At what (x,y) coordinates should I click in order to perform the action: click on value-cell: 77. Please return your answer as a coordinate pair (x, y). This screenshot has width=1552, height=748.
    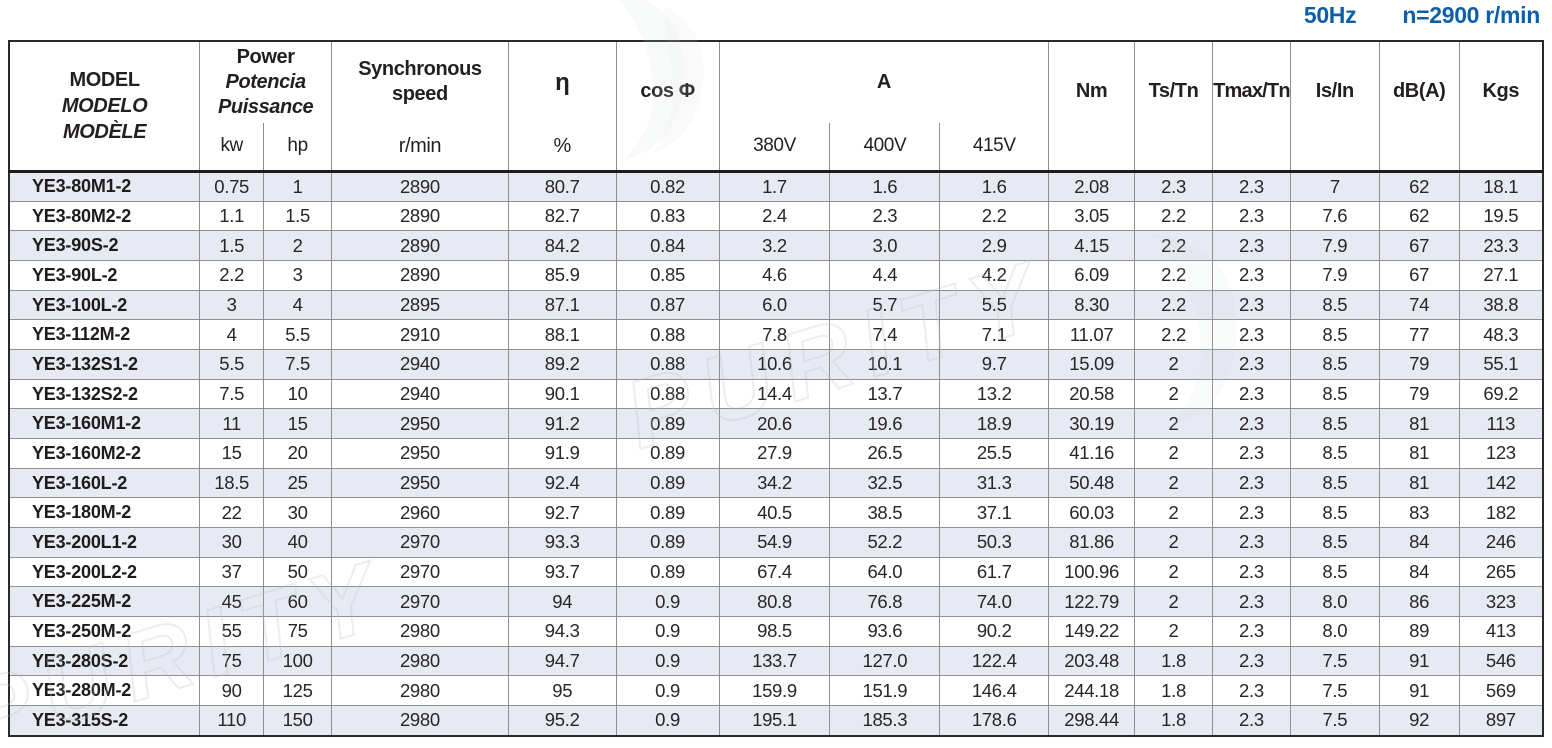
    Looking at the image, I should click on (1419, 335).